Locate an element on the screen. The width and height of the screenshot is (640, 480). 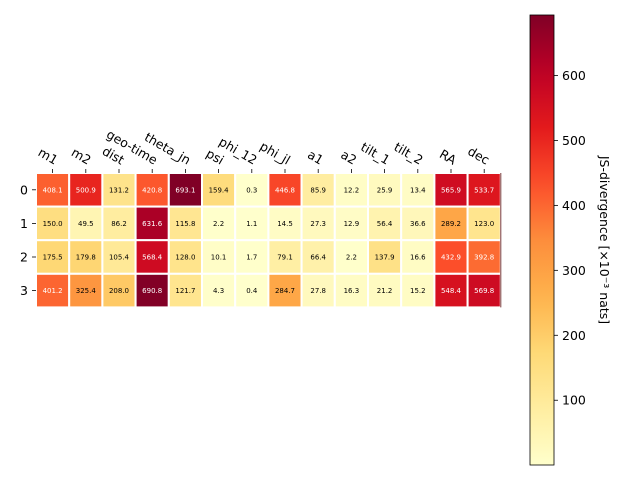
colorbar-label: JS-divergence [×10⁻³ nats] is located at coordinates (604, 239).